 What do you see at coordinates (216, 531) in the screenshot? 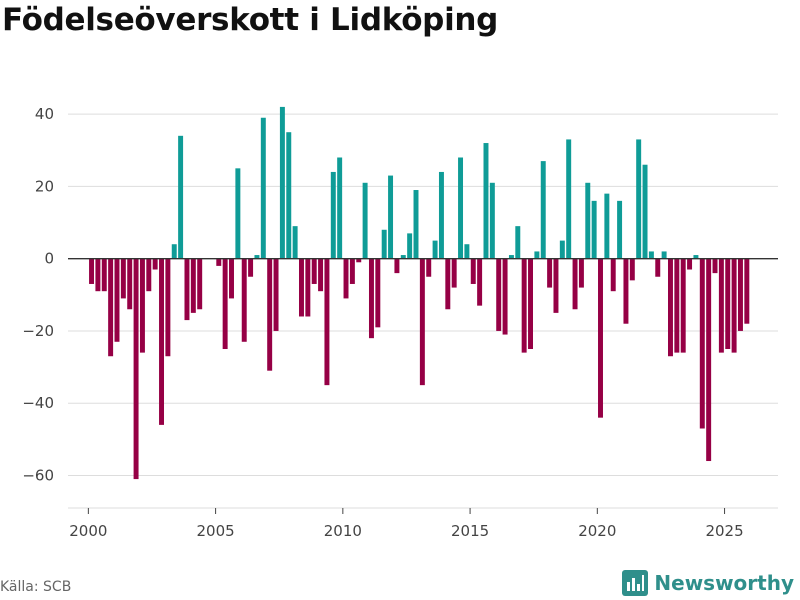
I see `x-tick-label: 2005` at bounding box center [216, 531].